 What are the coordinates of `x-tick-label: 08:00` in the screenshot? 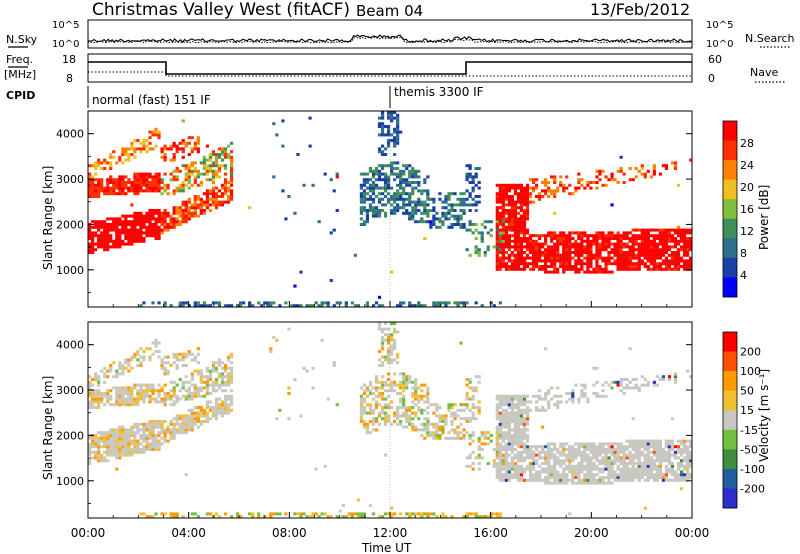 It's located at (289, 533).